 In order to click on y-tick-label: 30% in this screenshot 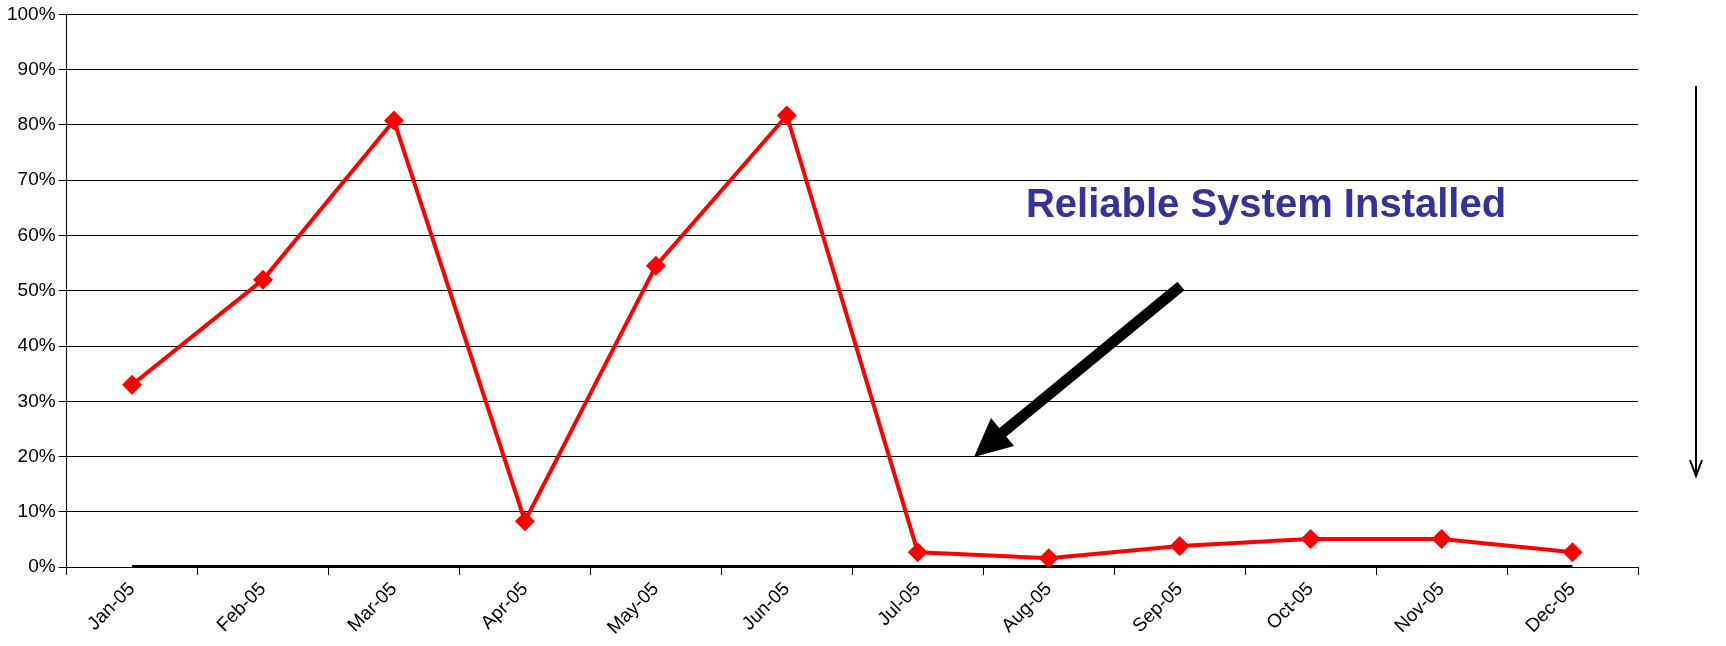, I will do `click(36, 400)`.